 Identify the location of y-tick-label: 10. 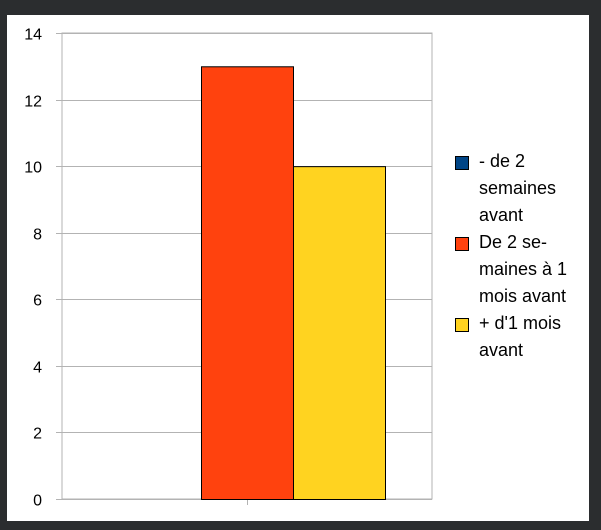
(33, 168).